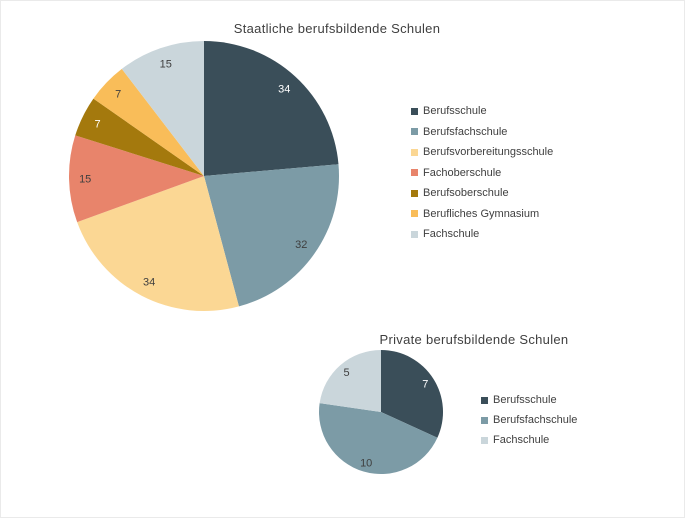 The image size is (685, 518). I want to click on legend-label: Berufsvorbereitungsschule, so click(488, 152).